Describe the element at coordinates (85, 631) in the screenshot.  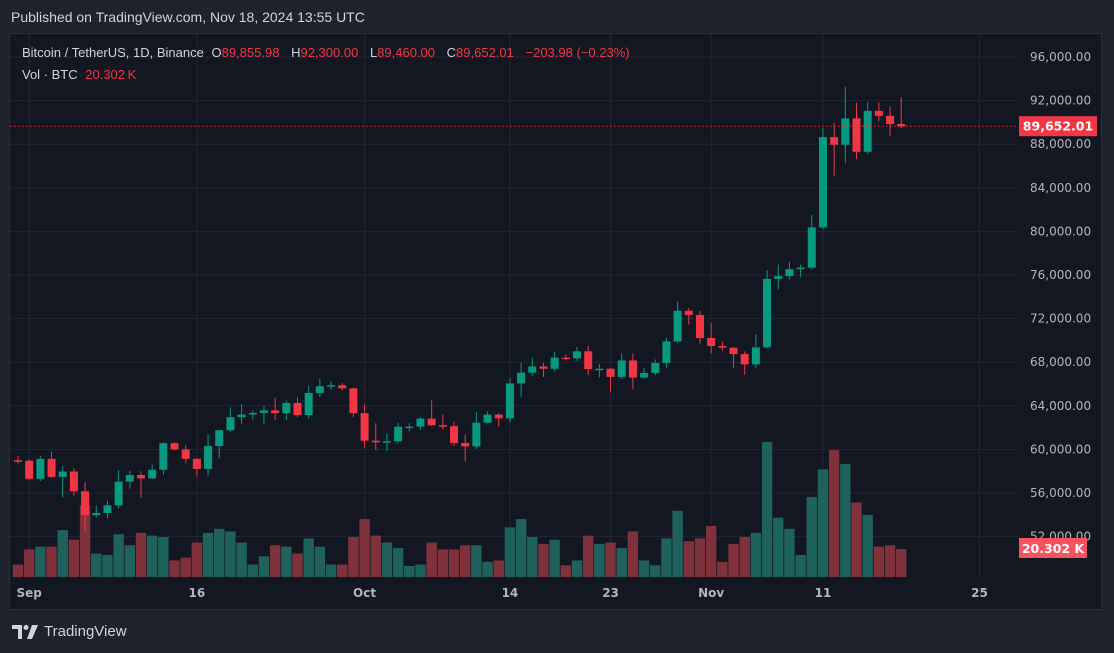
I see `tradingview-brand: TradingView` at that location.